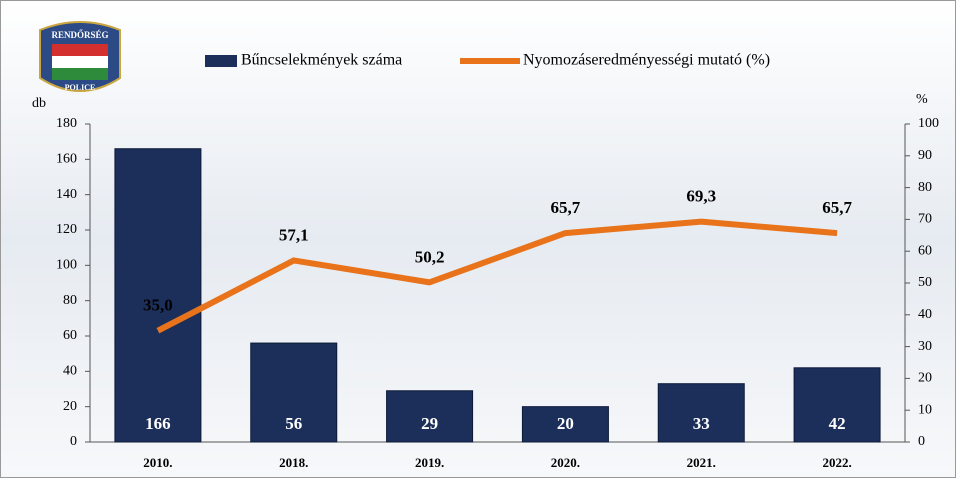 Image resolution: width=956 pixels, height=478 pixels. What do you see at coordinates (157, 462) in the screenshot?
I see `x-tick-label: 2010.` at bounding box center [157, 462].